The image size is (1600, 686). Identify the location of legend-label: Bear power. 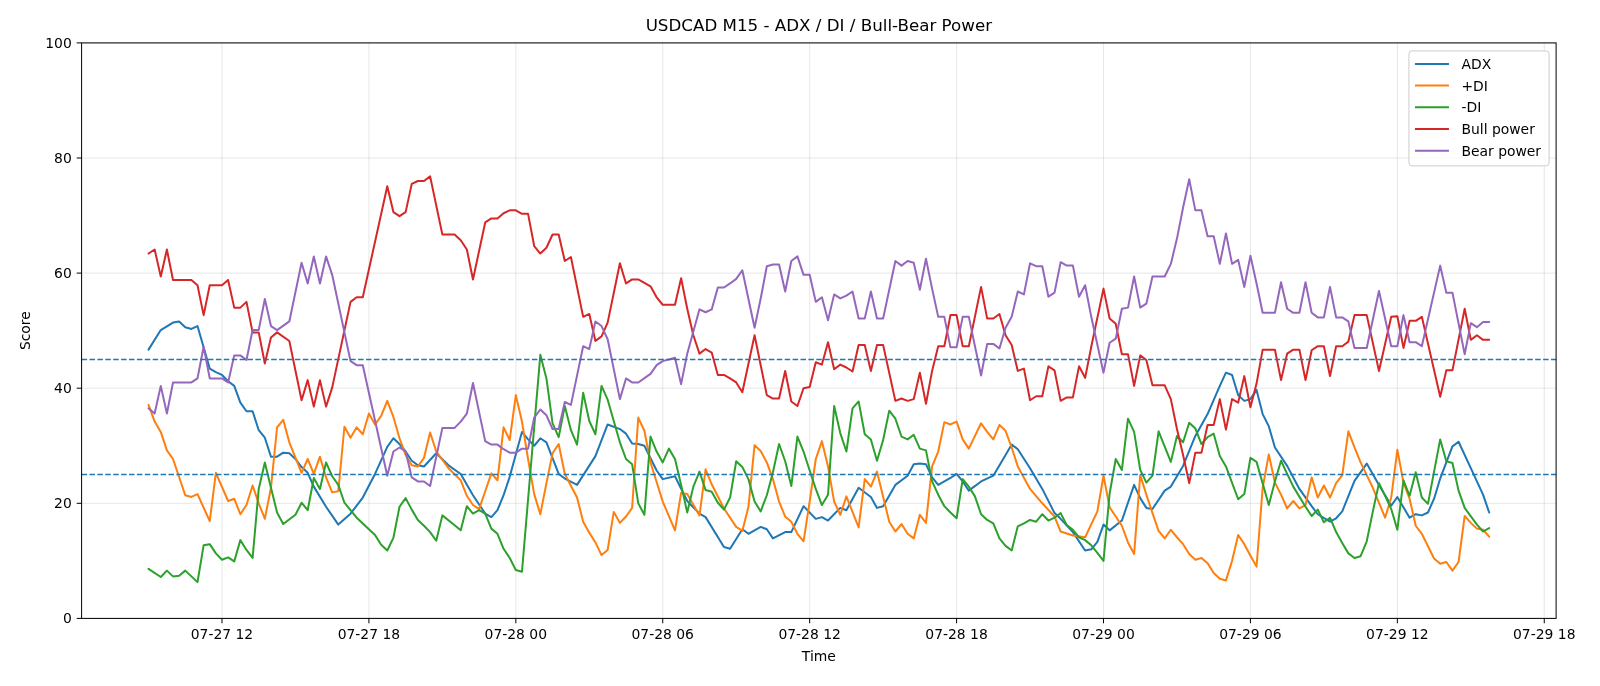
(1501, 150).